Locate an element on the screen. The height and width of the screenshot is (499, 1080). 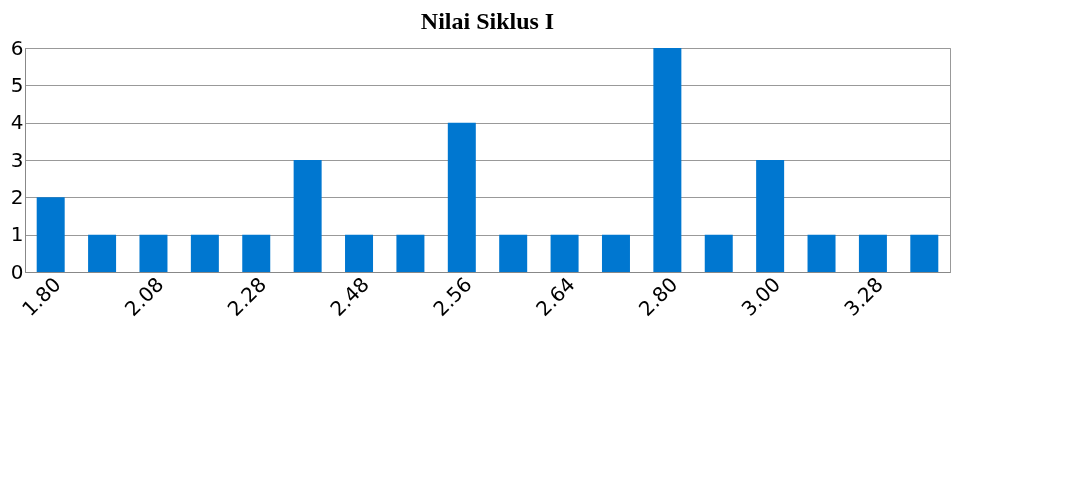
y-tick-label: 4 is located at coordinates (17, 122).